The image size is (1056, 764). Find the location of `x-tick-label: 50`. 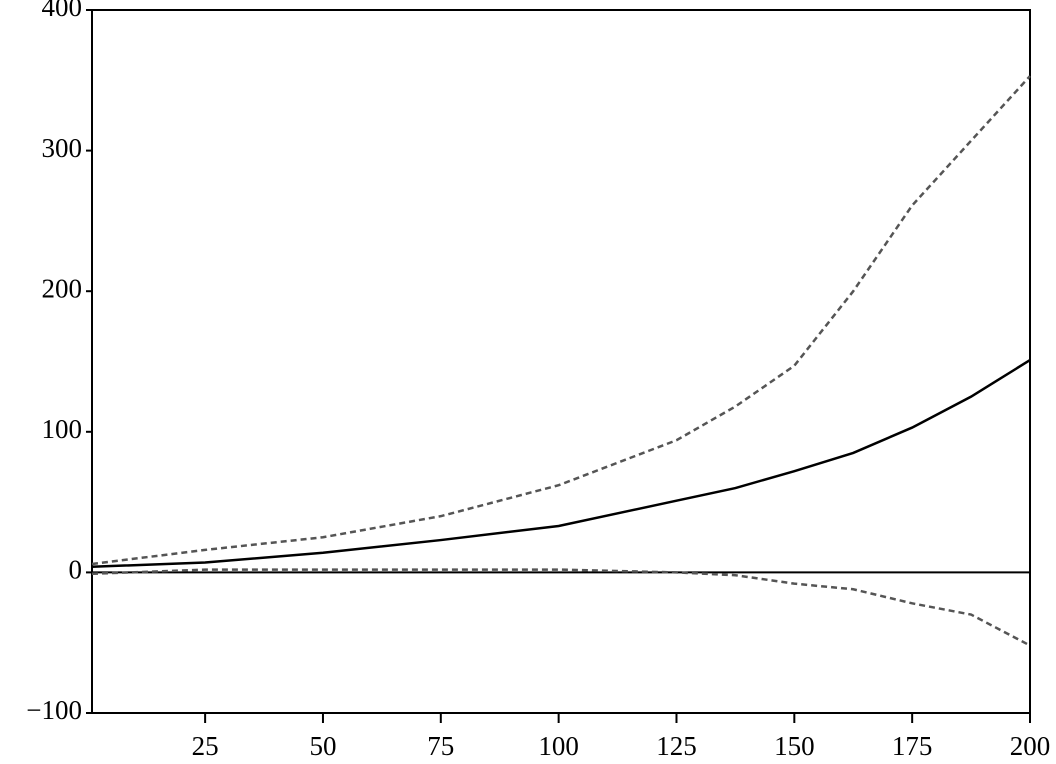

x-tick-label: 50 is located at coordinates (322, 746).